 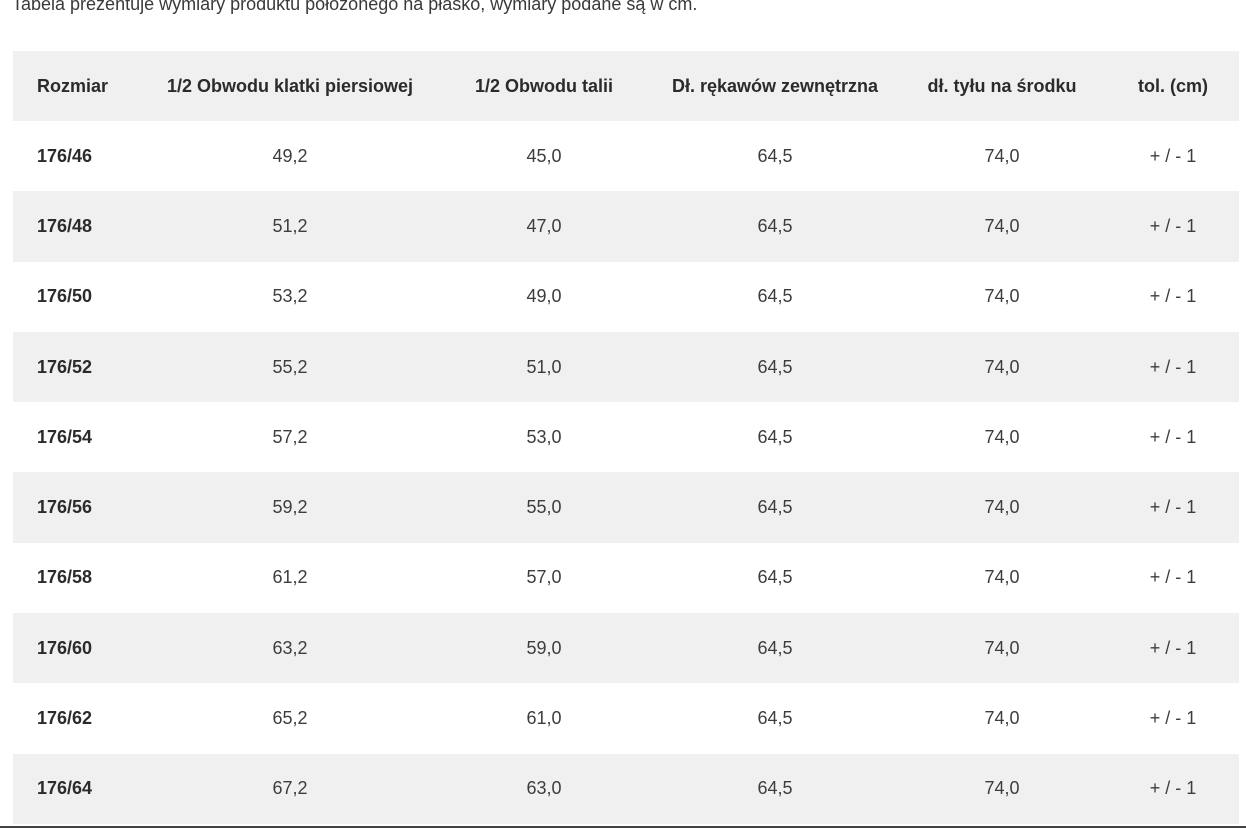 What do you see at coordinates (65, 296) in the screenshot?
I see `cell-size: 176/50` at bounding box center [65, 296].